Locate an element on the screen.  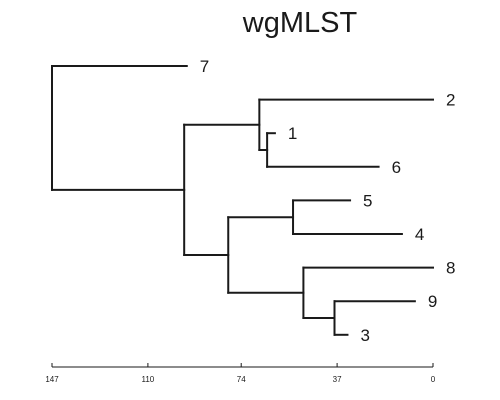
distance-axis: 147 110 74 37 0 is located at coordinates (240, 373).